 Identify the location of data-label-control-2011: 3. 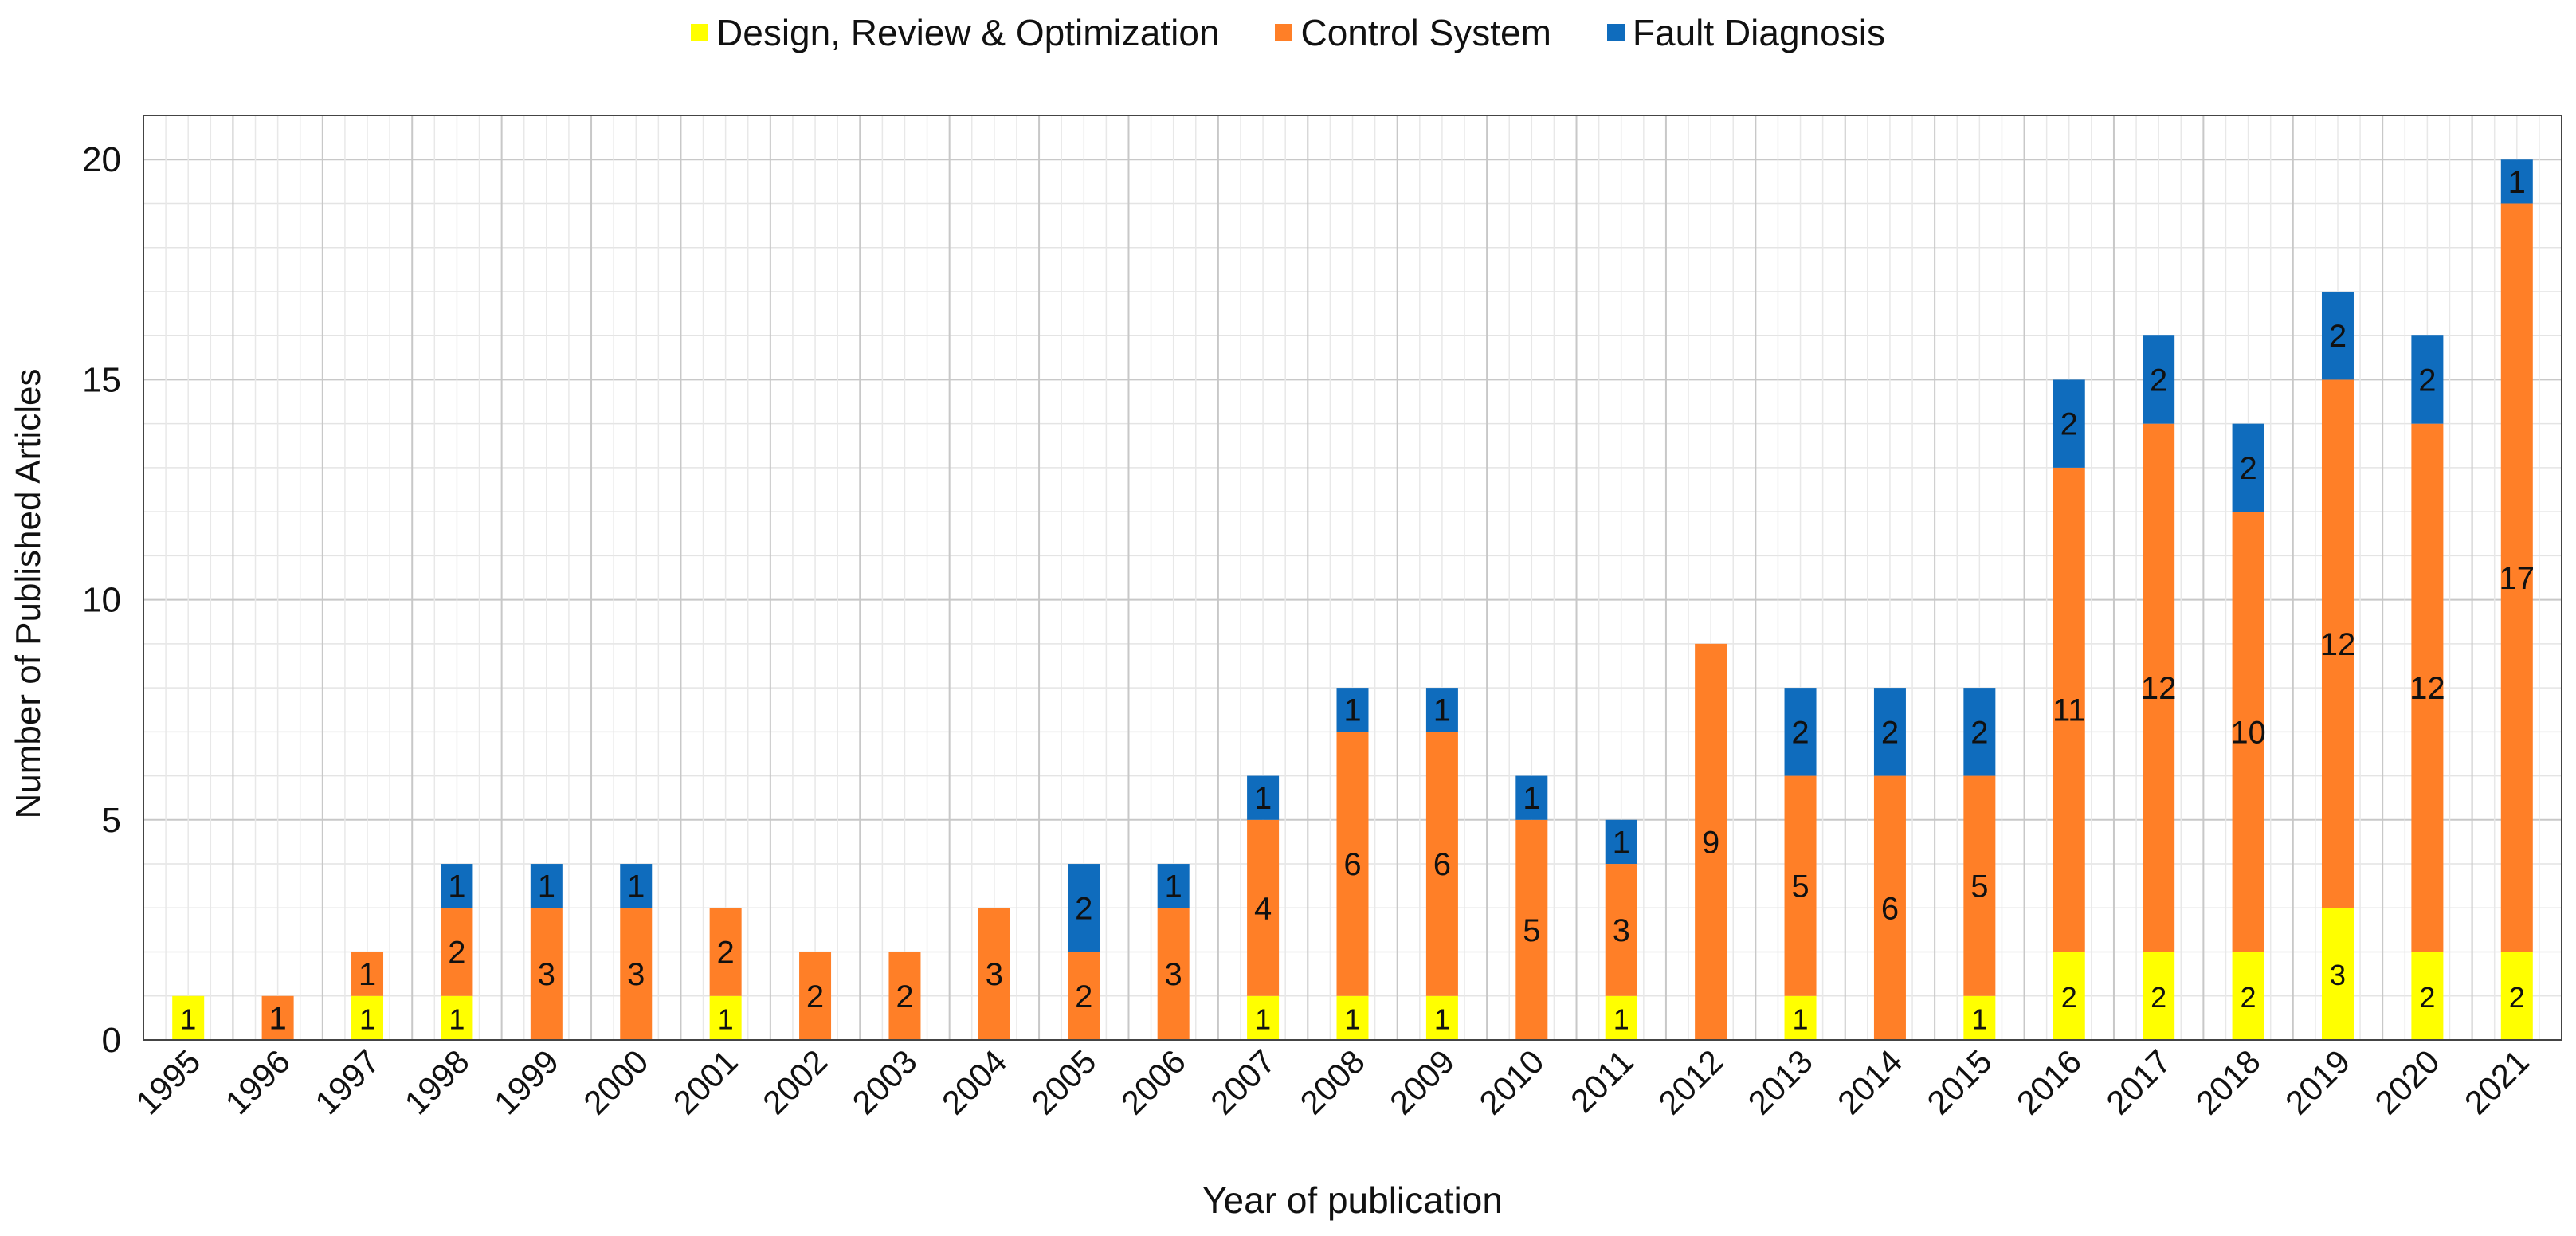
(1621, 930).